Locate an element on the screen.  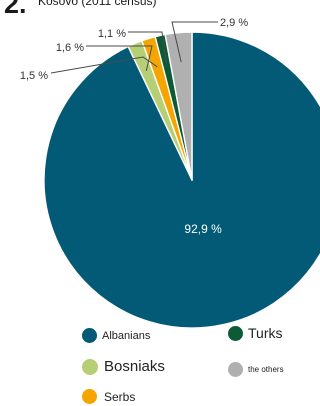
legend-label-albanians: Albanians is located at coordinates (126, 335).